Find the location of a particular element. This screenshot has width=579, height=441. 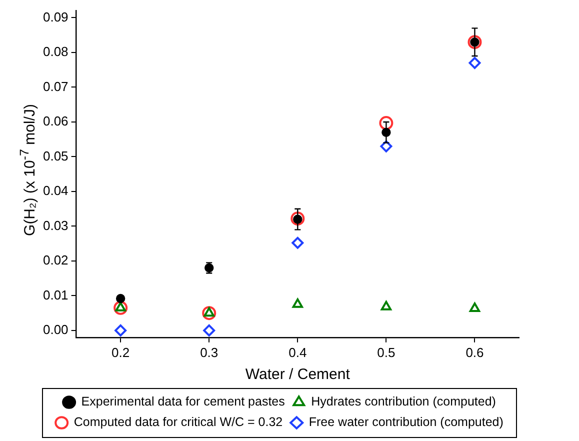

x-tick-label: 0.3 is located at coordinates (209, 352).